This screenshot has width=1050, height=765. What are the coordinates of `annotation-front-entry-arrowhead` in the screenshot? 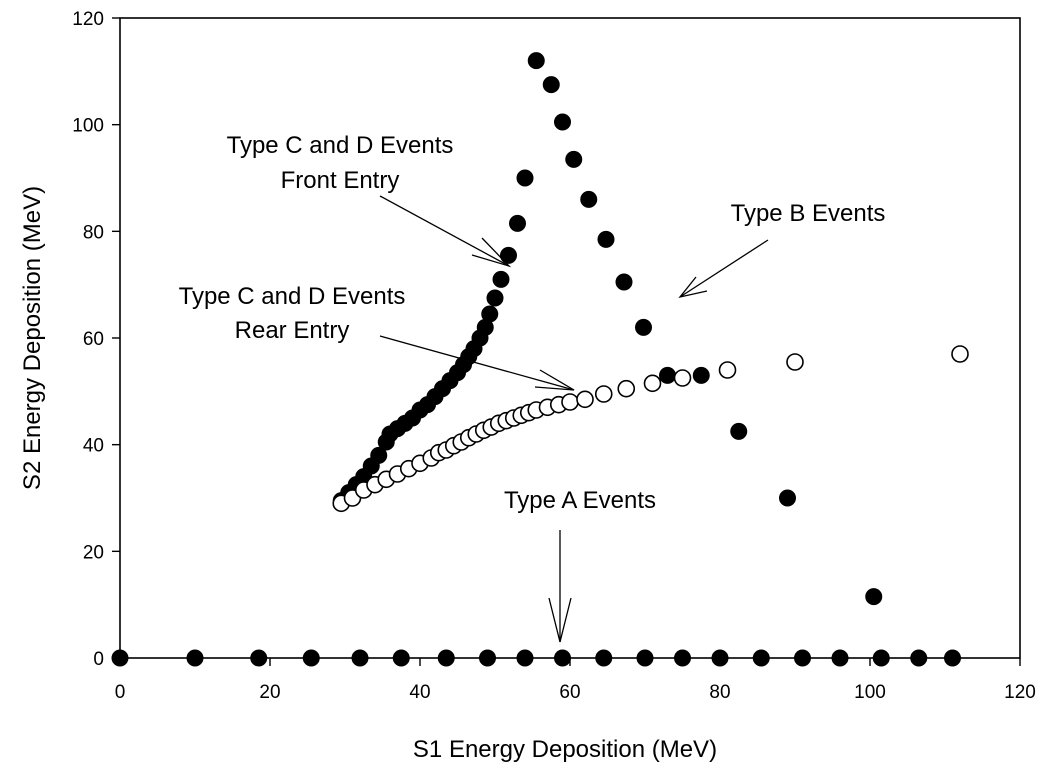 It's located at (491, 252).